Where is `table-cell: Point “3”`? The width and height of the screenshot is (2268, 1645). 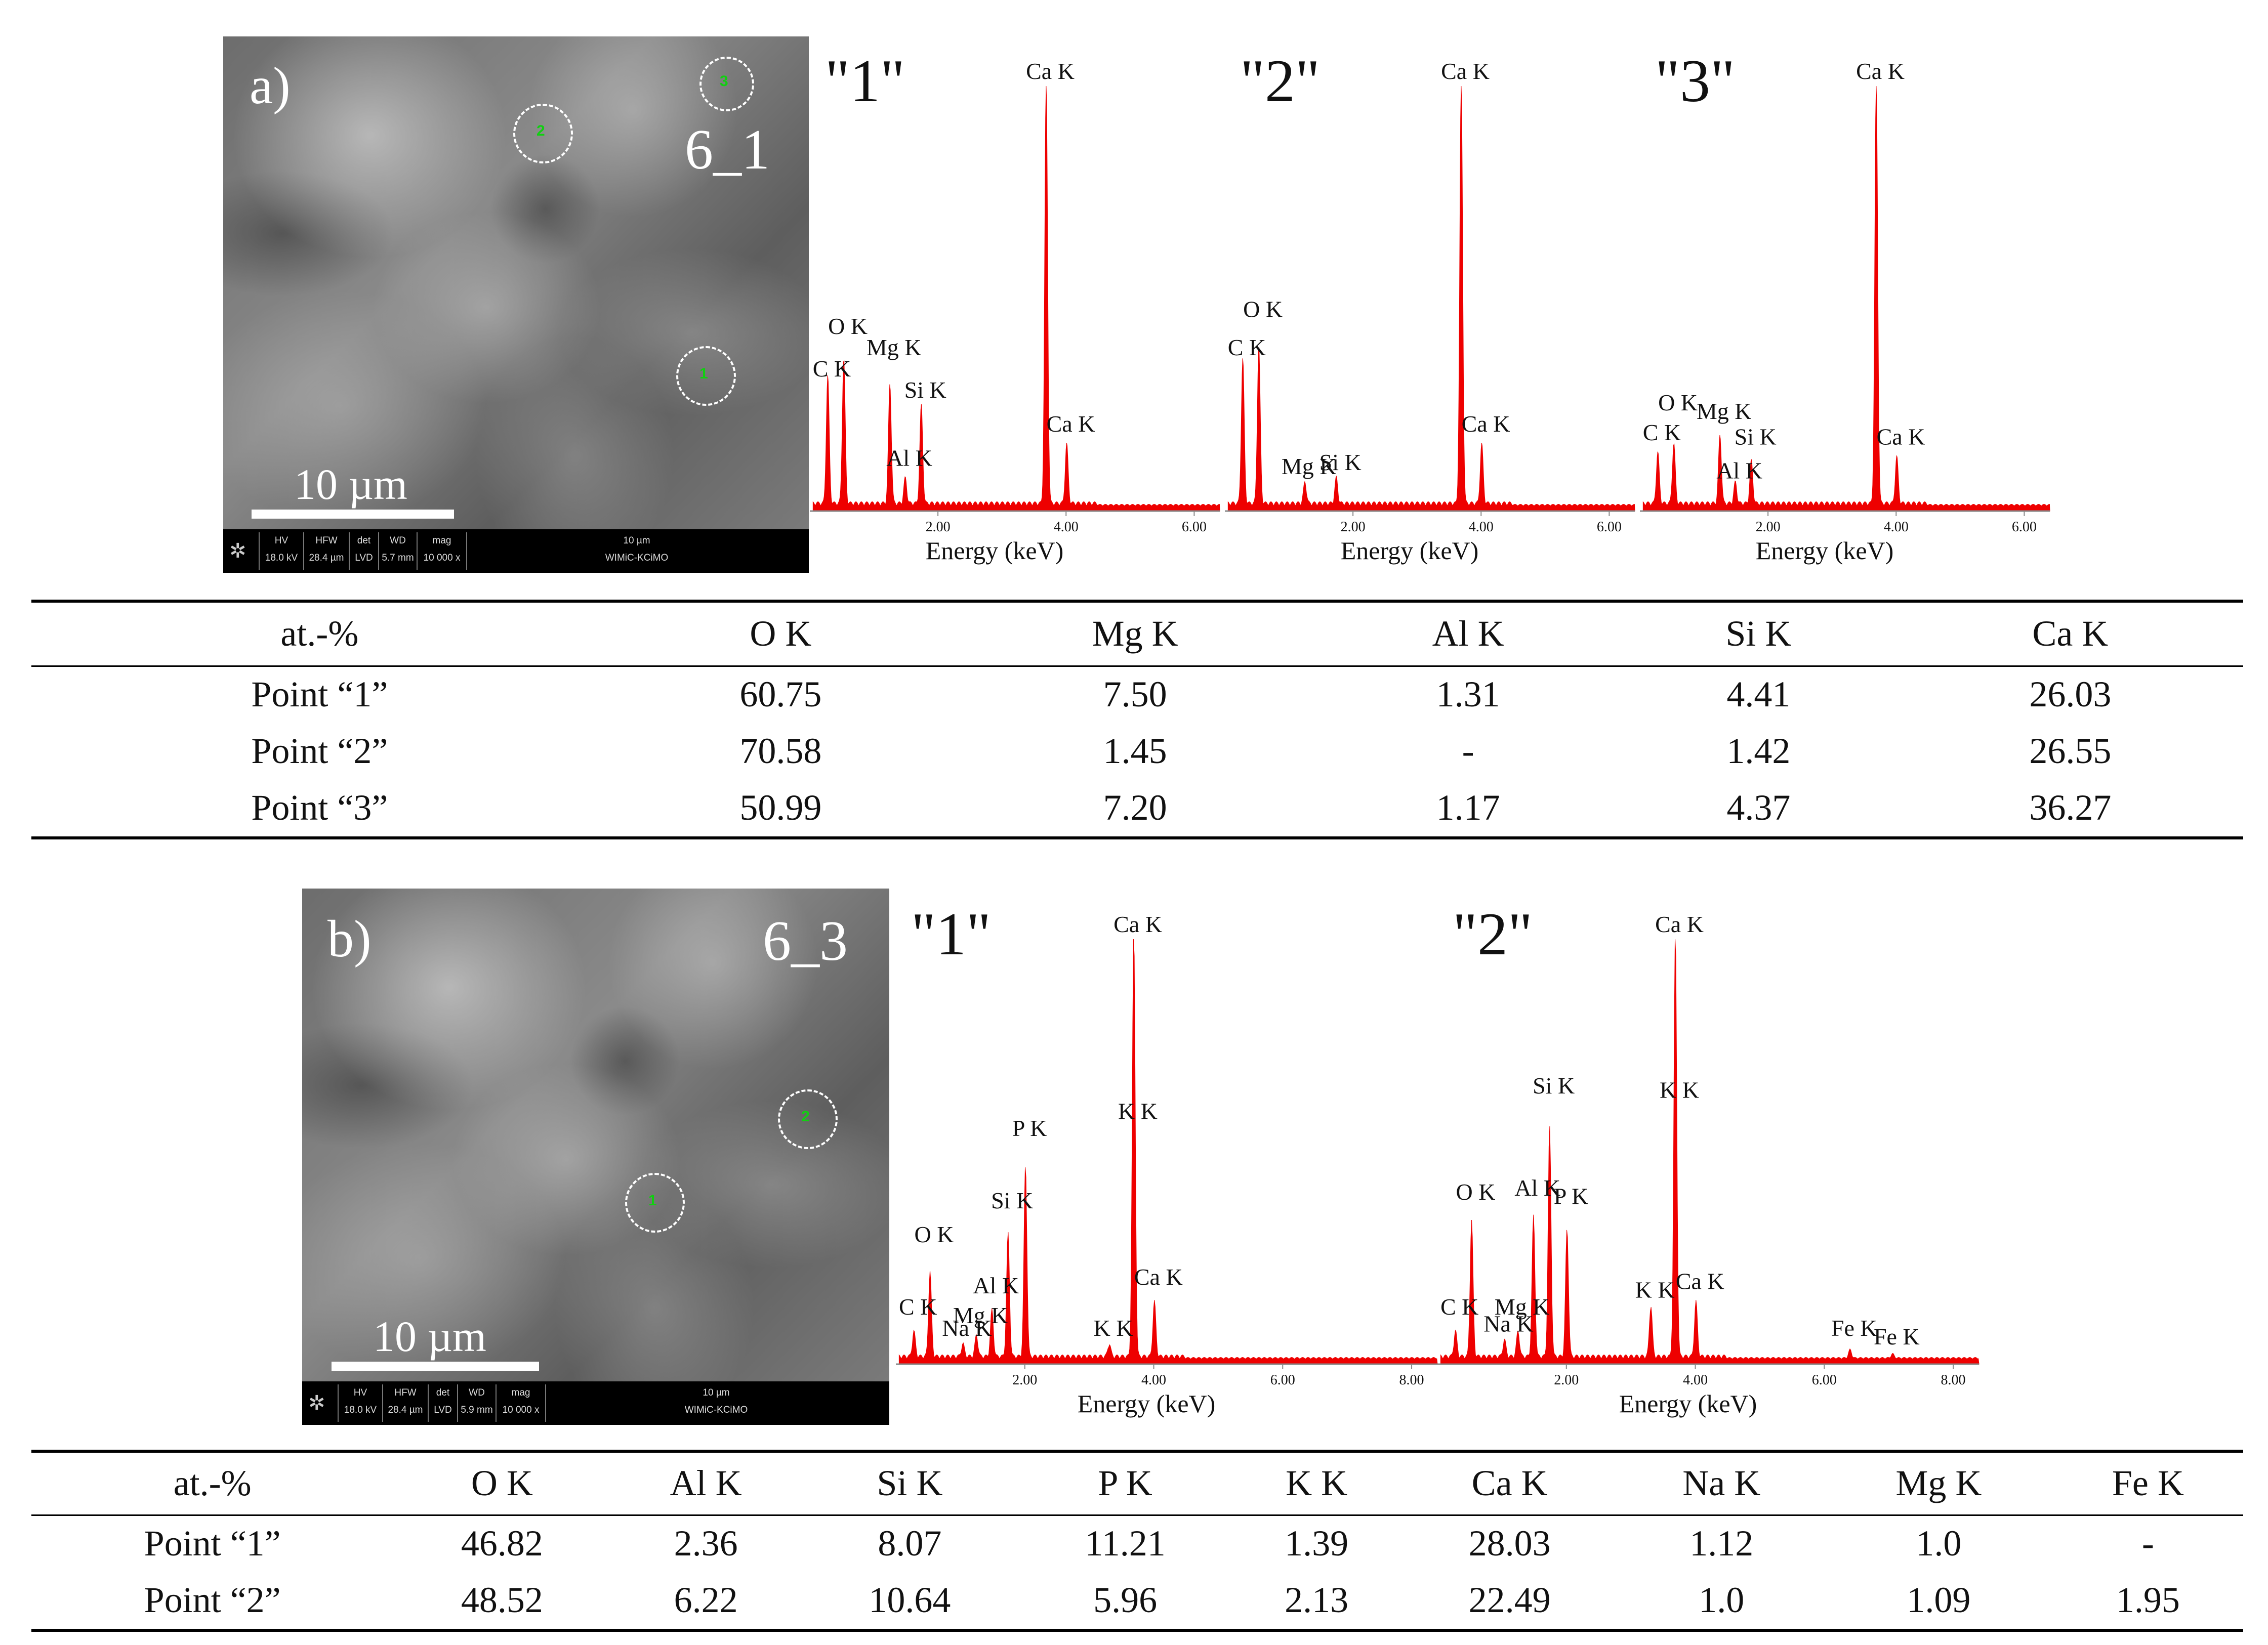
table-cell: Point “3” is located at coordinates (319, 807).